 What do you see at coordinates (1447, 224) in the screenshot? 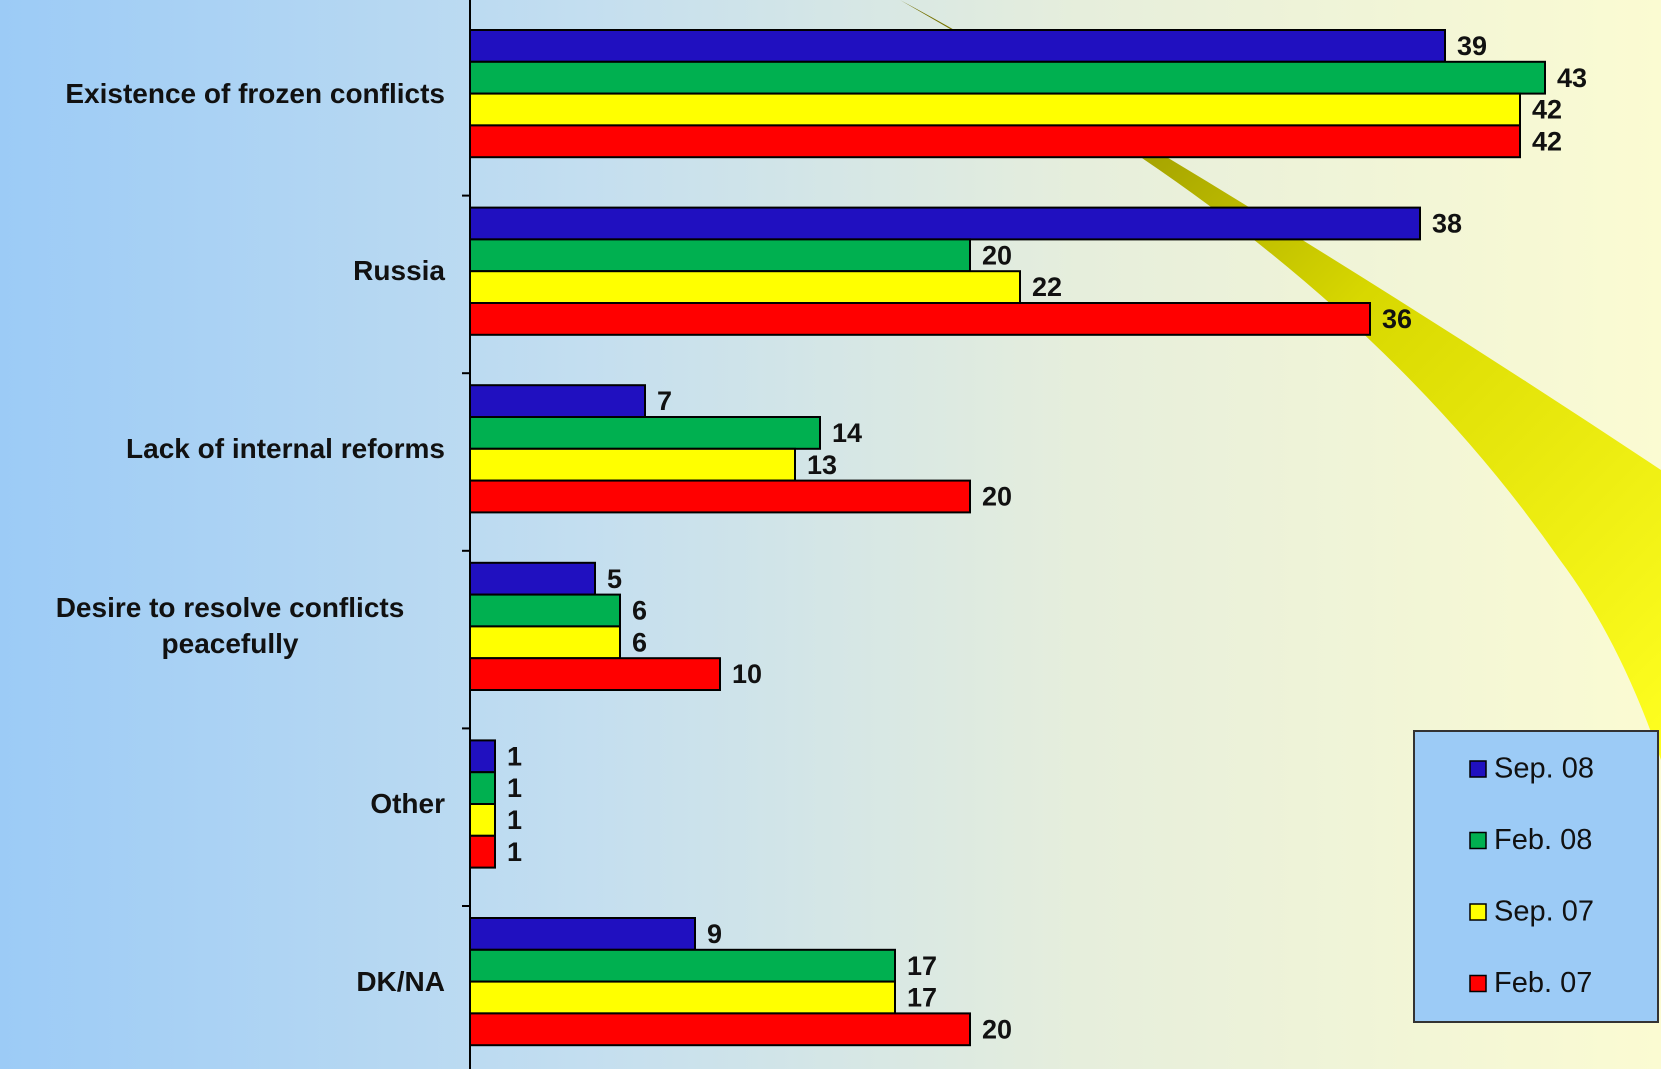
I see `value-label: 38` at bounding box center [1447, 224].